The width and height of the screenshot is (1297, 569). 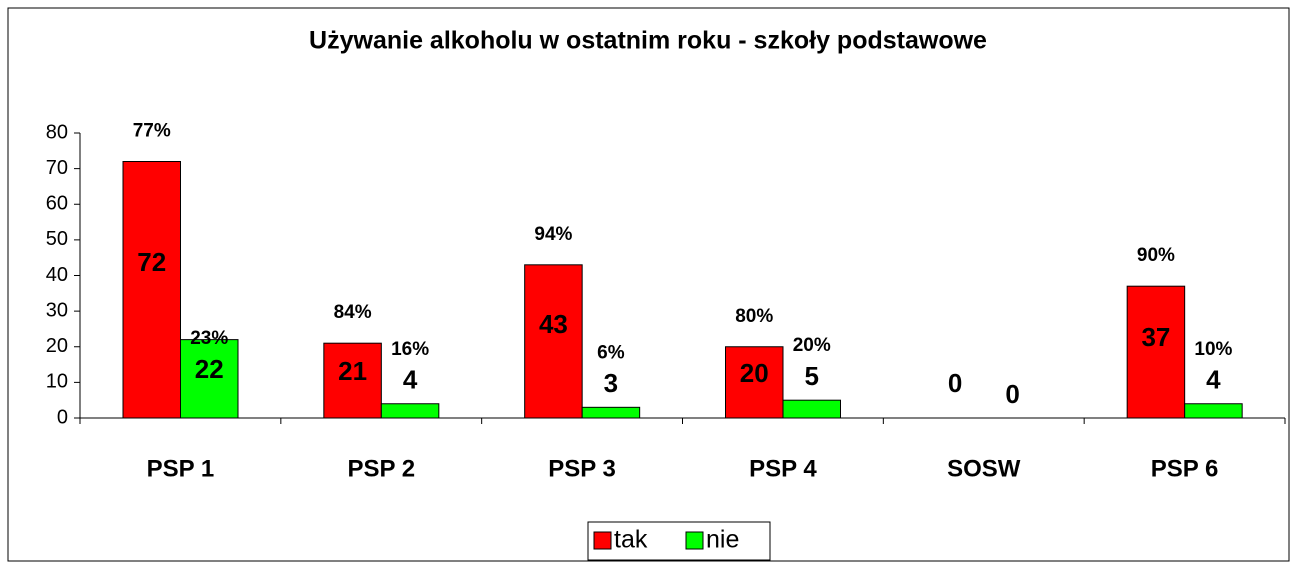 What do you see at coordinates (553, 234) in the screenshot?
I see `percent-label: 94%` at bounding box center [553, 234].